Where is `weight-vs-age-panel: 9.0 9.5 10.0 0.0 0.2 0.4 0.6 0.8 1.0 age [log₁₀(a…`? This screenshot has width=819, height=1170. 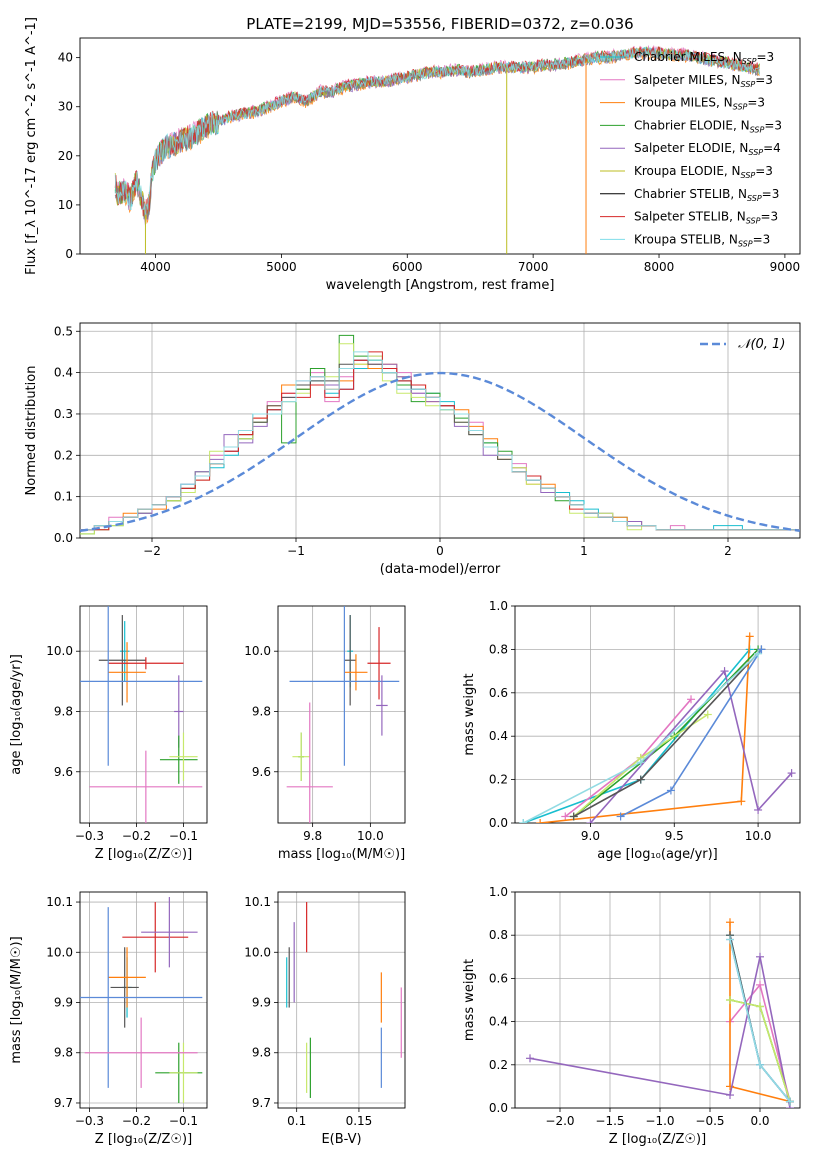 weight-vs-age-panel: 9.0 9.5 10.0 0.0 0.2 0.4 0.6 0.8 1.0 age [log₁₀(a… is located at coordinates (631, 730).